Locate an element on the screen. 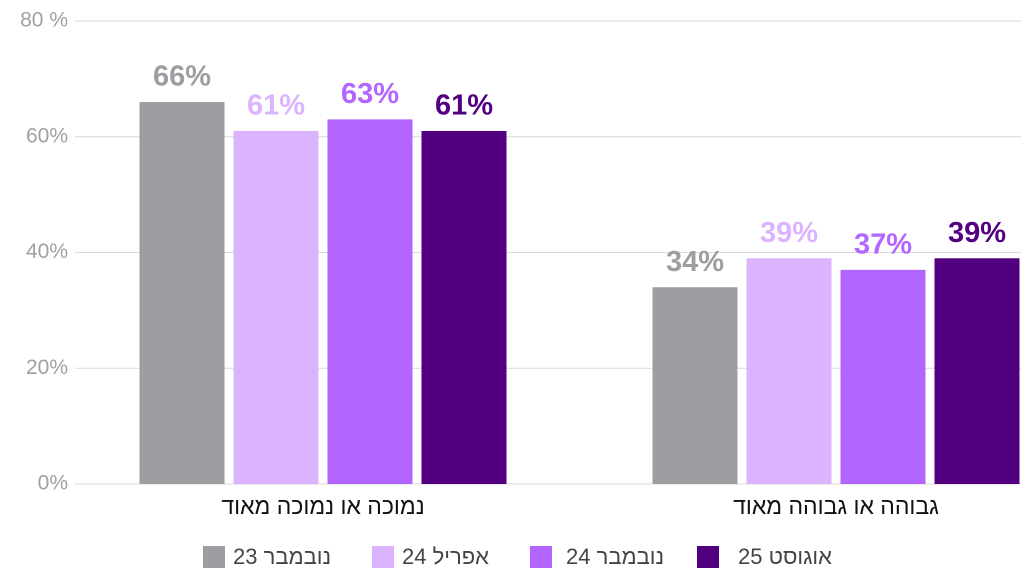 This screenshot has height=568, width=1021. x-tick-label: גבוהה או גבוהה מאוד is located at coordinates (836, 506).